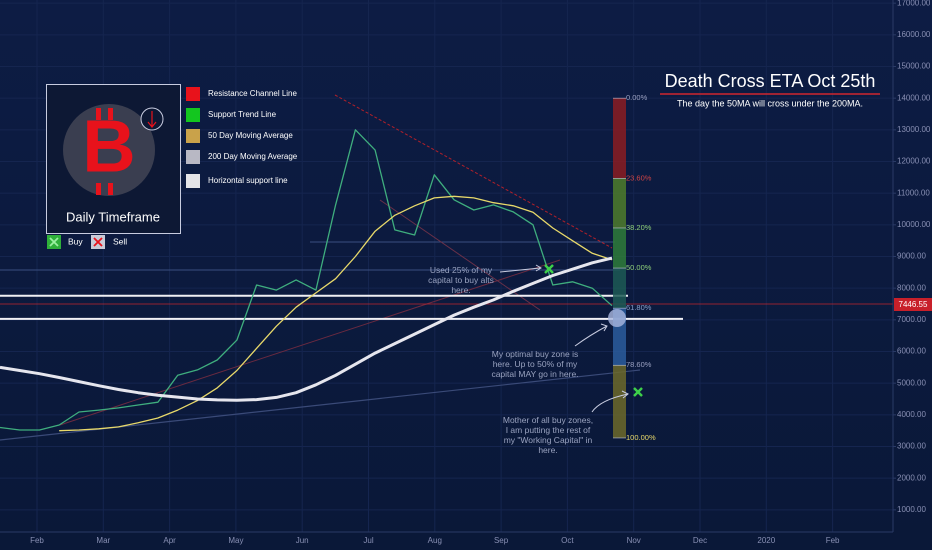  Describe the element at coordinates (235, 540) in the screenshot. I see `x-tick-label: May` at that location.